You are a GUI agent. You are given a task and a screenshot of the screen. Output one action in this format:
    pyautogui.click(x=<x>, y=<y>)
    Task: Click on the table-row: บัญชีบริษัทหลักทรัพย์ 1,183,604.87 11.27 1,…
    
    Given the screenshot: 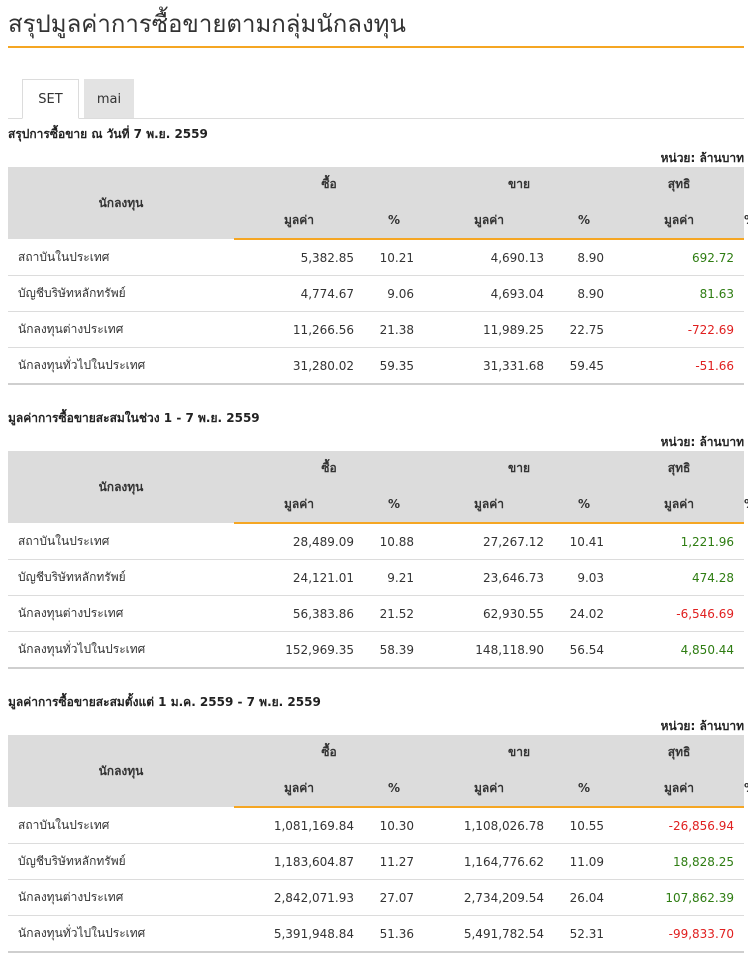 What is the action you would take?
    pyautogui.click(x=376, y=861)
    